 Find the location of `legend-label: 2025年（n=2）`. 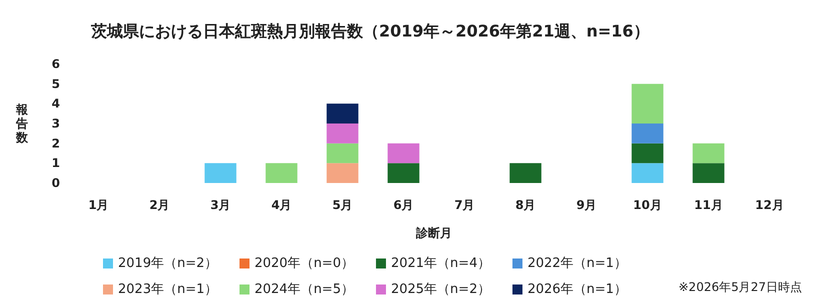

legend-label: 2025年（n=2） is located at coordinates (440, 289).